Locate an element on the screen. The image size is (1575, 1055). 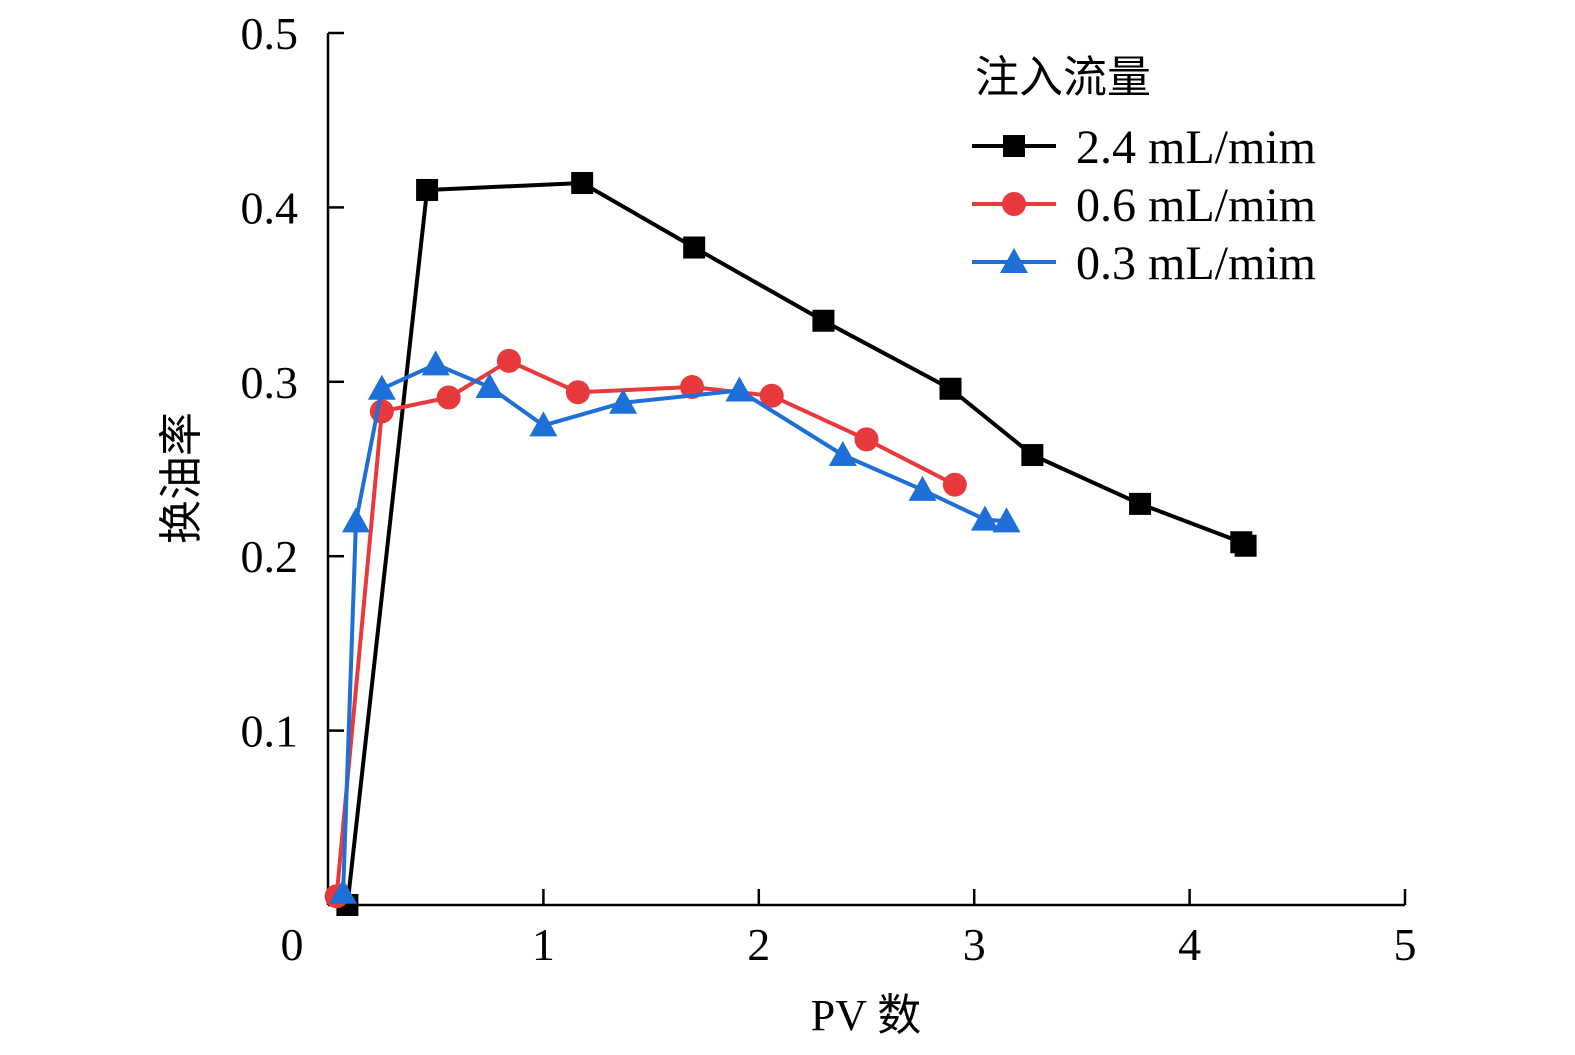
legend-label: 0.6 mL/mim is located at coordinates (1196, 205).